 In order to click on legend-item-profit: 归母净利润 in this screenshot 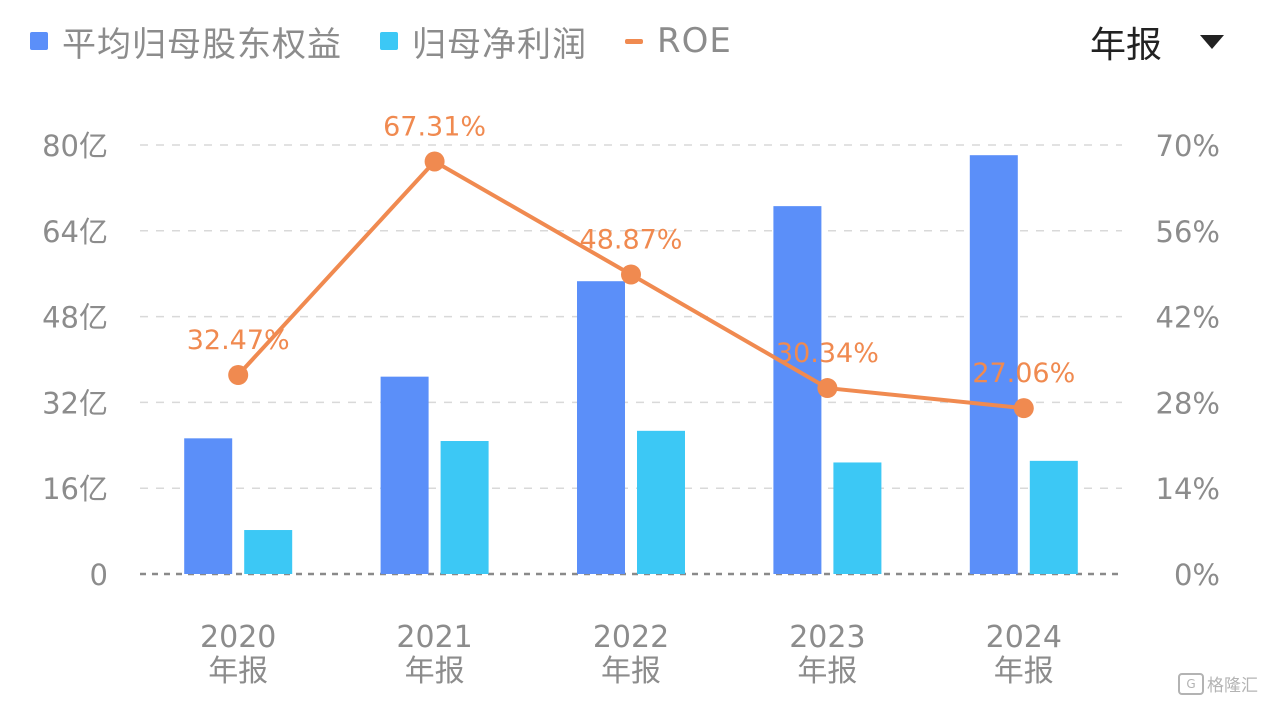, I will do `click(483, 41)`.